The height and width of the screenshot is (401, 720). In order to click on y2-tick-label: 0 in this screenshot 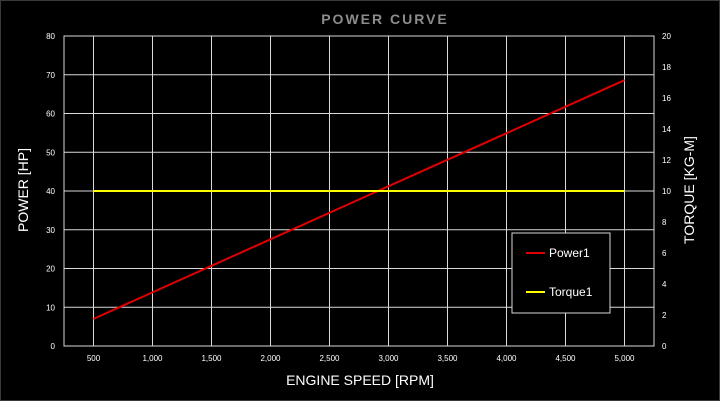, I will do `click(664, 346)`.